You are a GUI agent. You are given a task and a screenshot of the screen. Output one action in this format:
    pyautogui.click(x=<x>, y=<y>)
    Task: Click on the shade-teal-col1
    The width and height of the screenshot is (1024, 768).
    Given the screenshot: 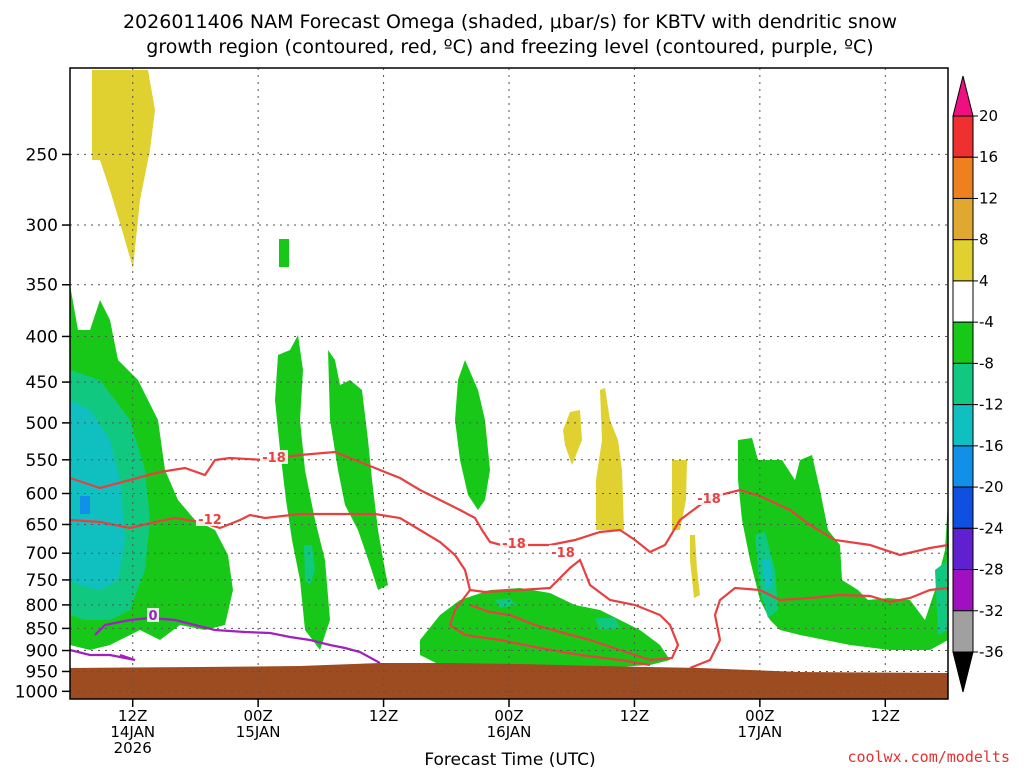 What is the action you would take?
    pyautogui.click(x=309, y=565)
    